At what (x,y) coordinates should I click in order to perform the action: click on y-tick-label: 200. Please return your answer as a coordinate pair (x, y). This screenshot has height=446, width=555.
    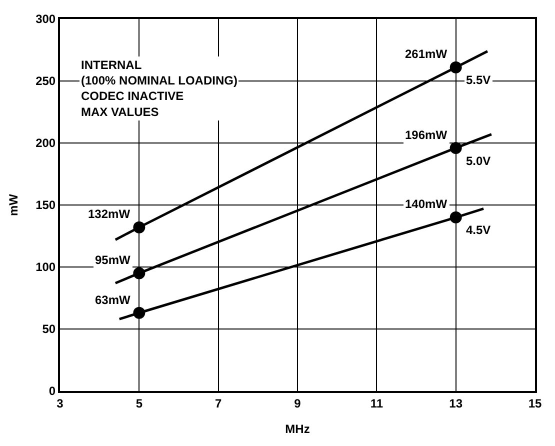
    Looking at the image, I should click on (46, 143).